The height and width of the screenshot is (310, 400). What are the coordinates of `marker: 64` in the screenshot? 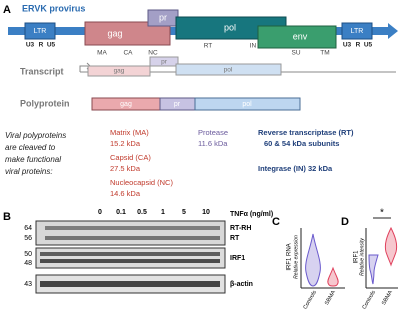 It's located at (28, 228).